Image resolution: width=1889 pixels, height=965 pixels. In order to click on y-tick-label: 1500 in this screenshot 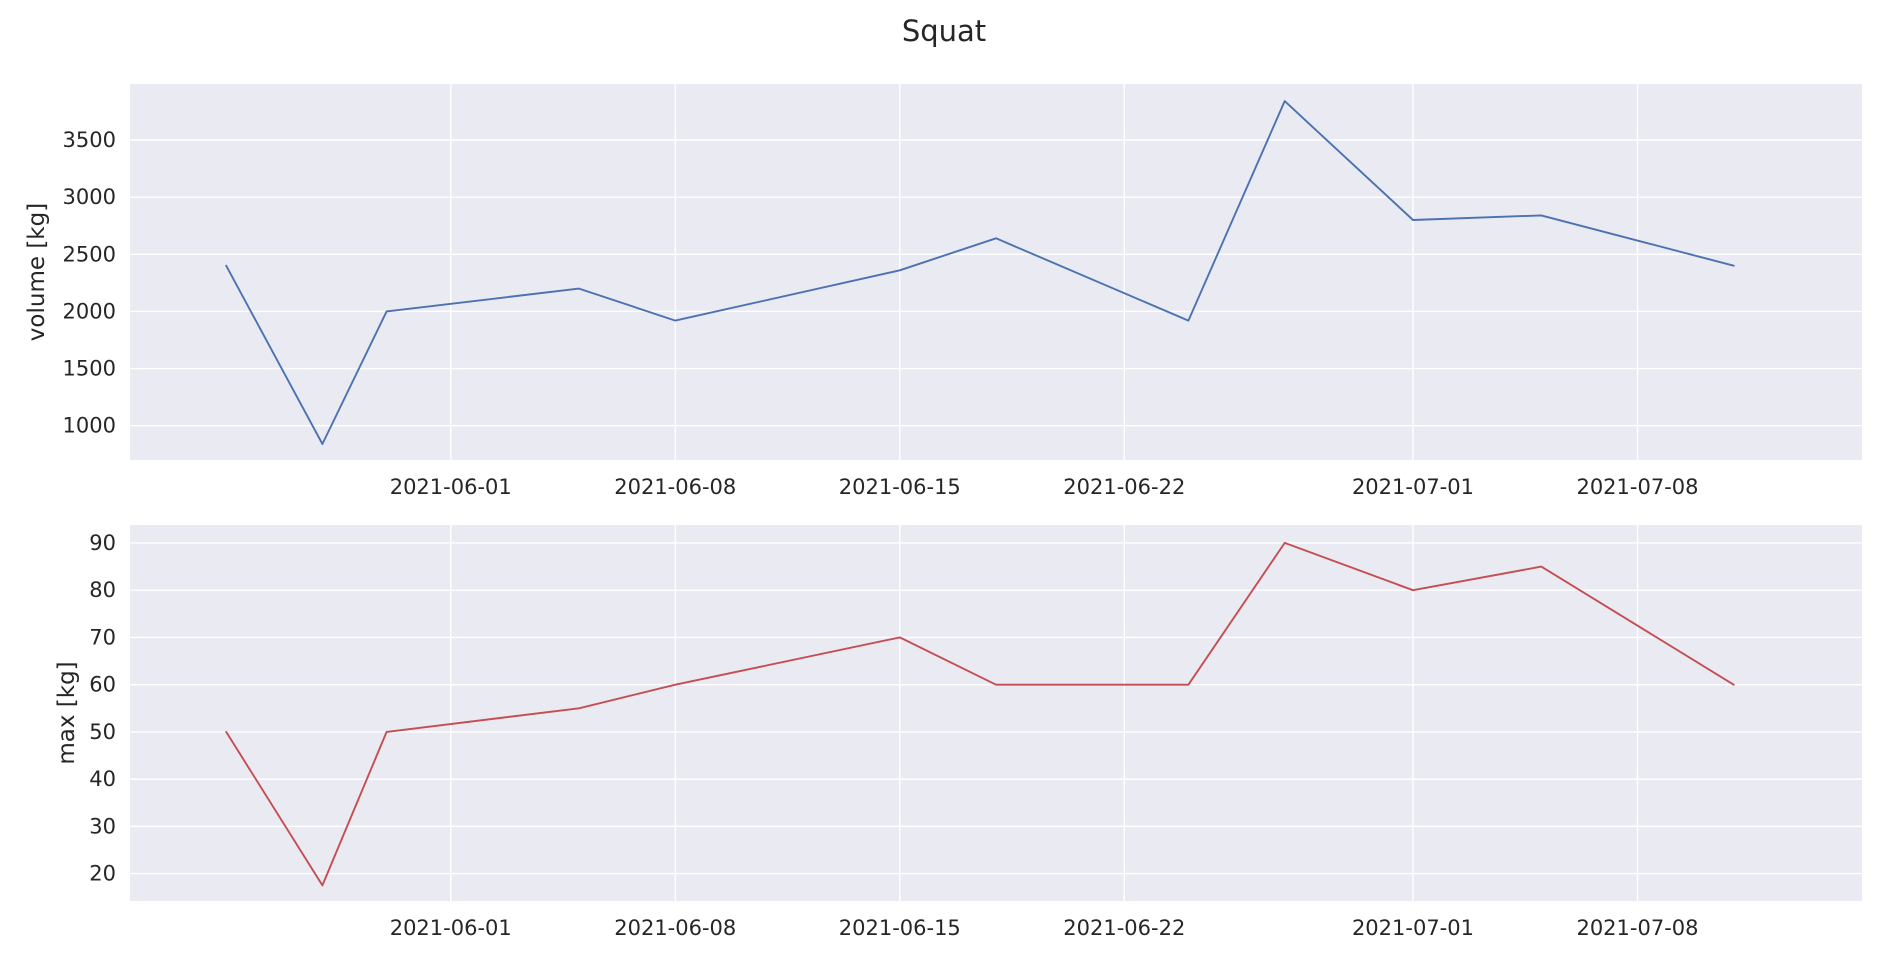, I will do `click(89, 369)`.